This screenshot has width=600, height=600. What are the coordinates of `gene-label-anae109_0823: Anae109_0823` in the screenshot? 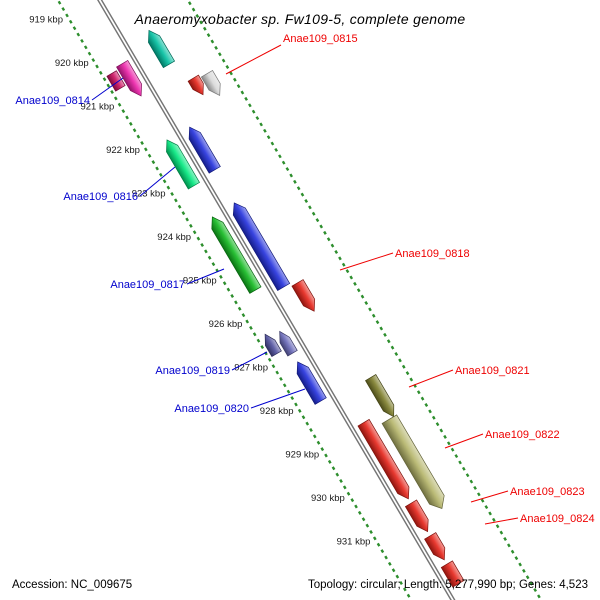 It's located at (547, 492).